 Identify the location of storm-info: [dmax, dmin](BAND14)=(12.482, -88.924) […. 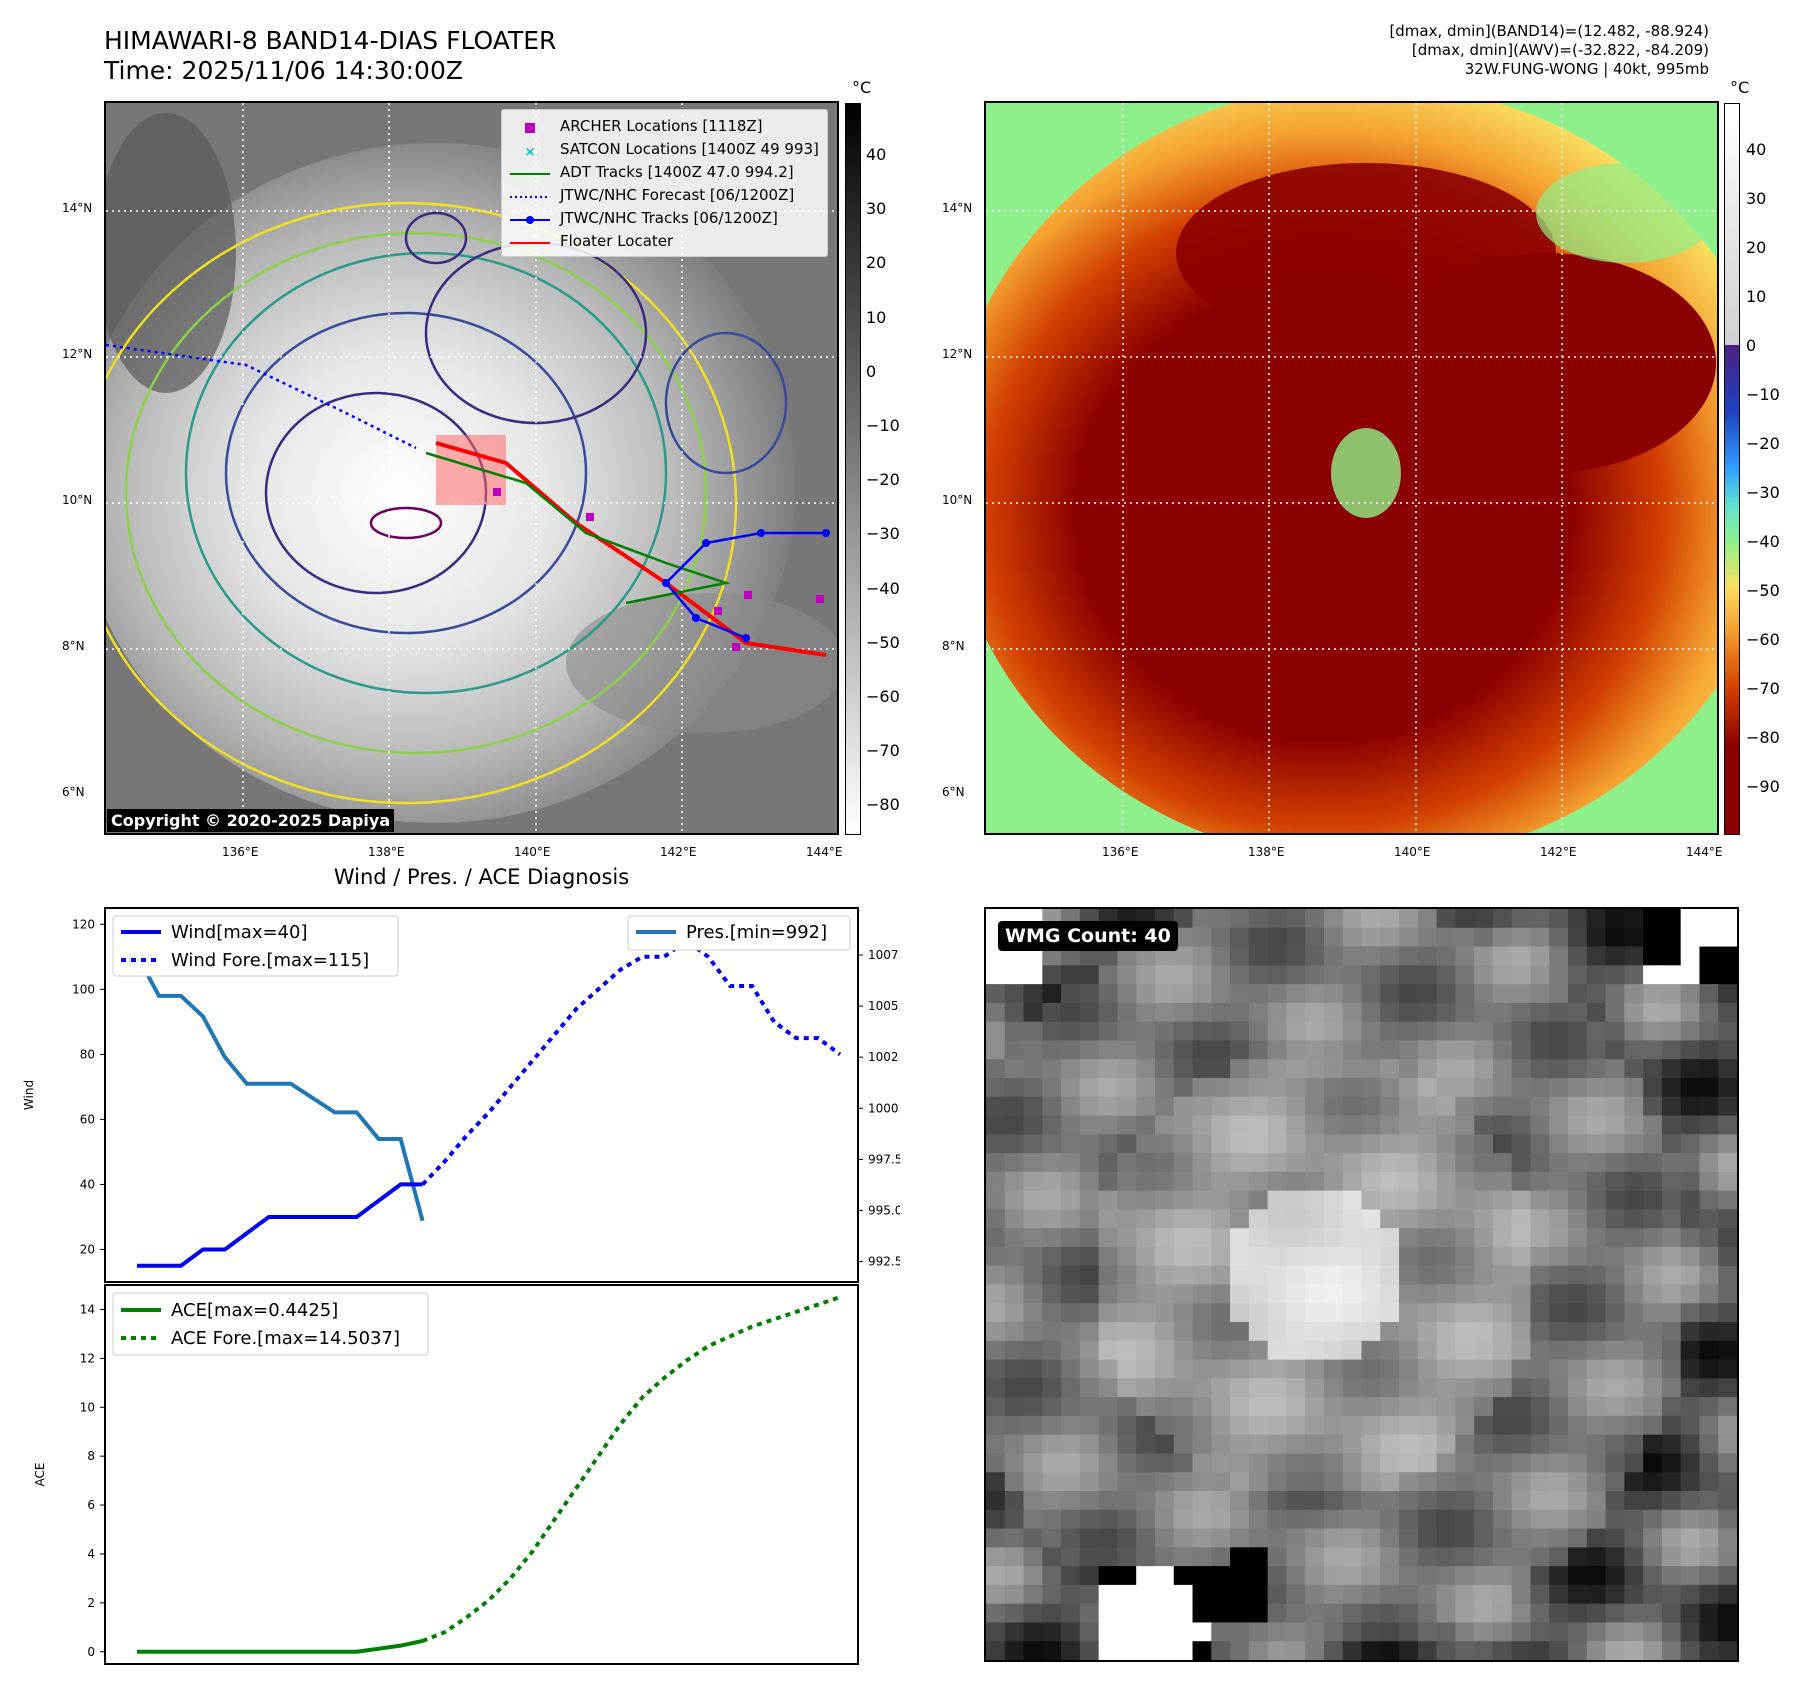
(1549, 50).